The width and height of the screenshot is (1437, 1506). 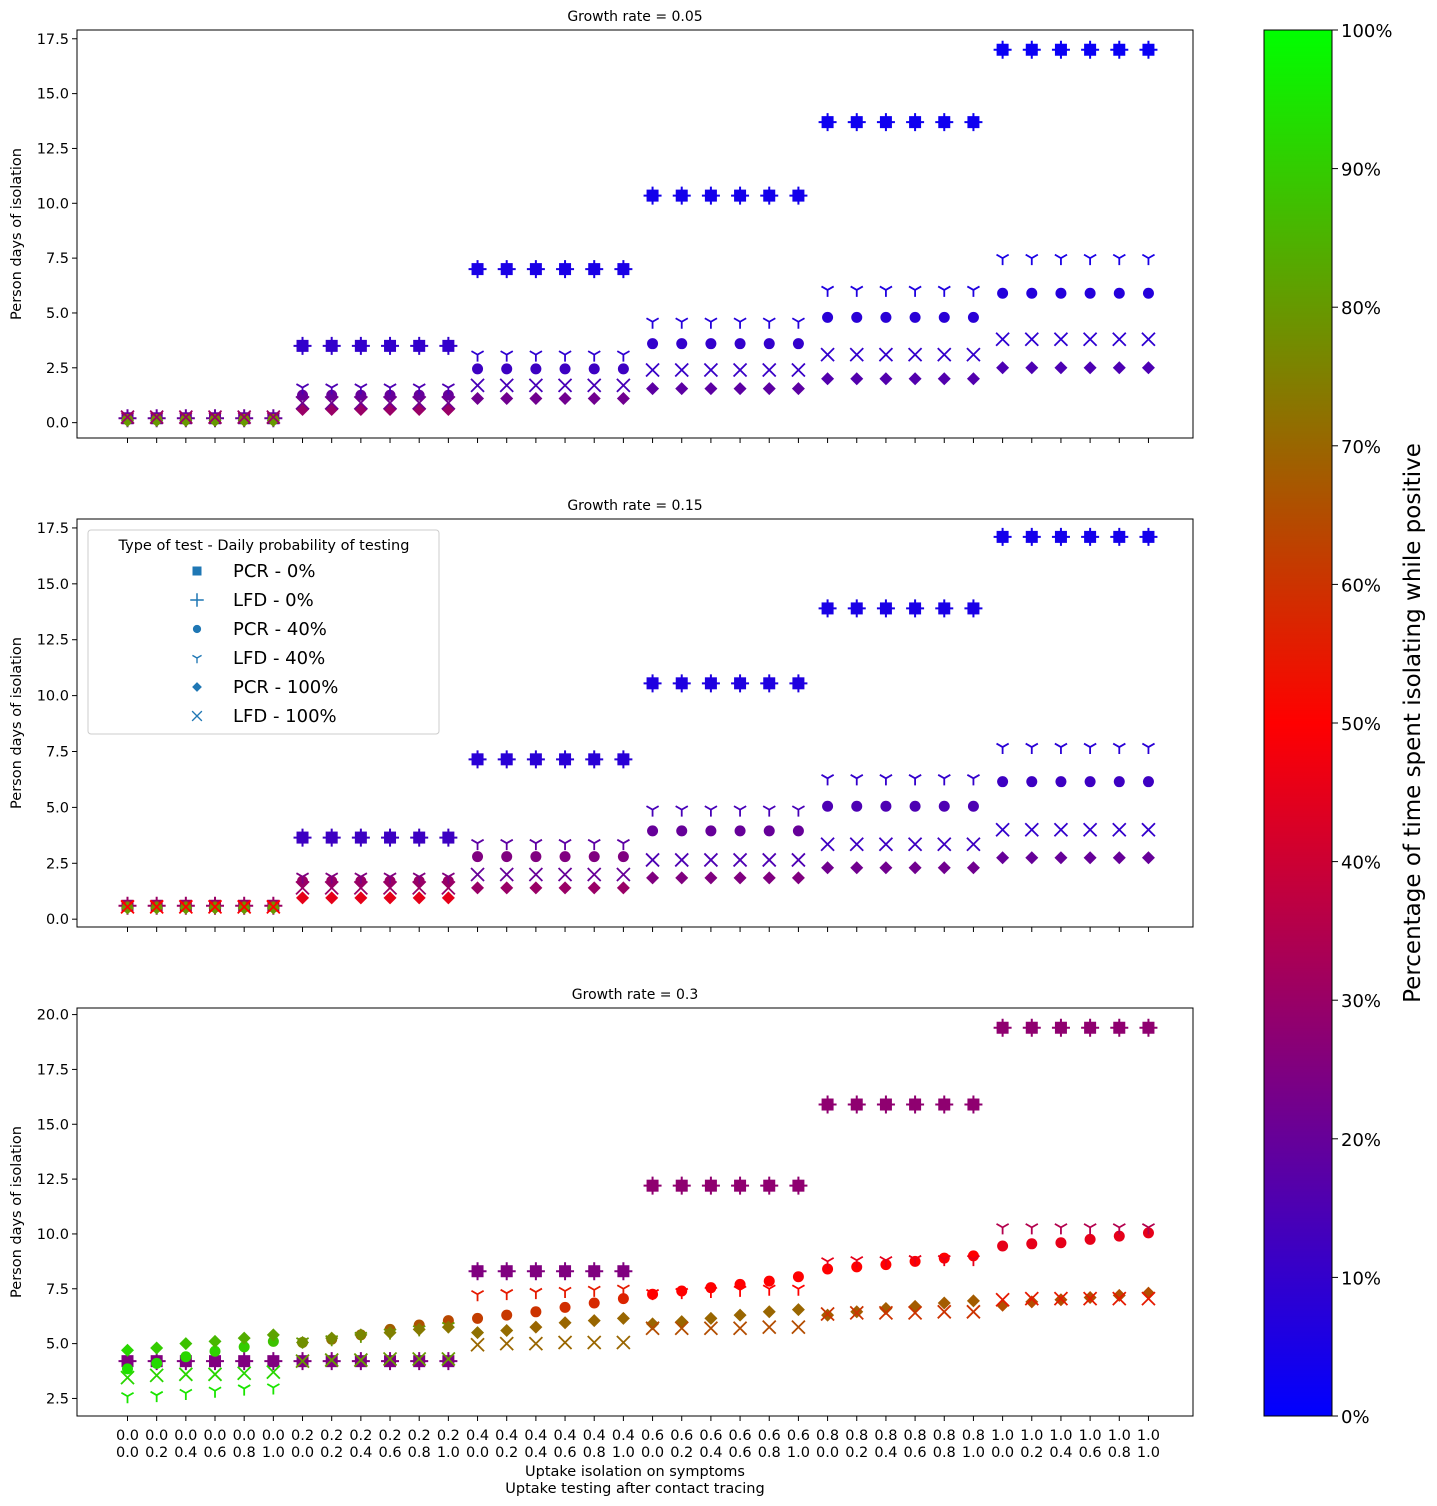 What do you see at coordinates (1361, 447) in the screenshot?
I see `colorbar-tick-label: 70%` at bounding box center [1361, 447].